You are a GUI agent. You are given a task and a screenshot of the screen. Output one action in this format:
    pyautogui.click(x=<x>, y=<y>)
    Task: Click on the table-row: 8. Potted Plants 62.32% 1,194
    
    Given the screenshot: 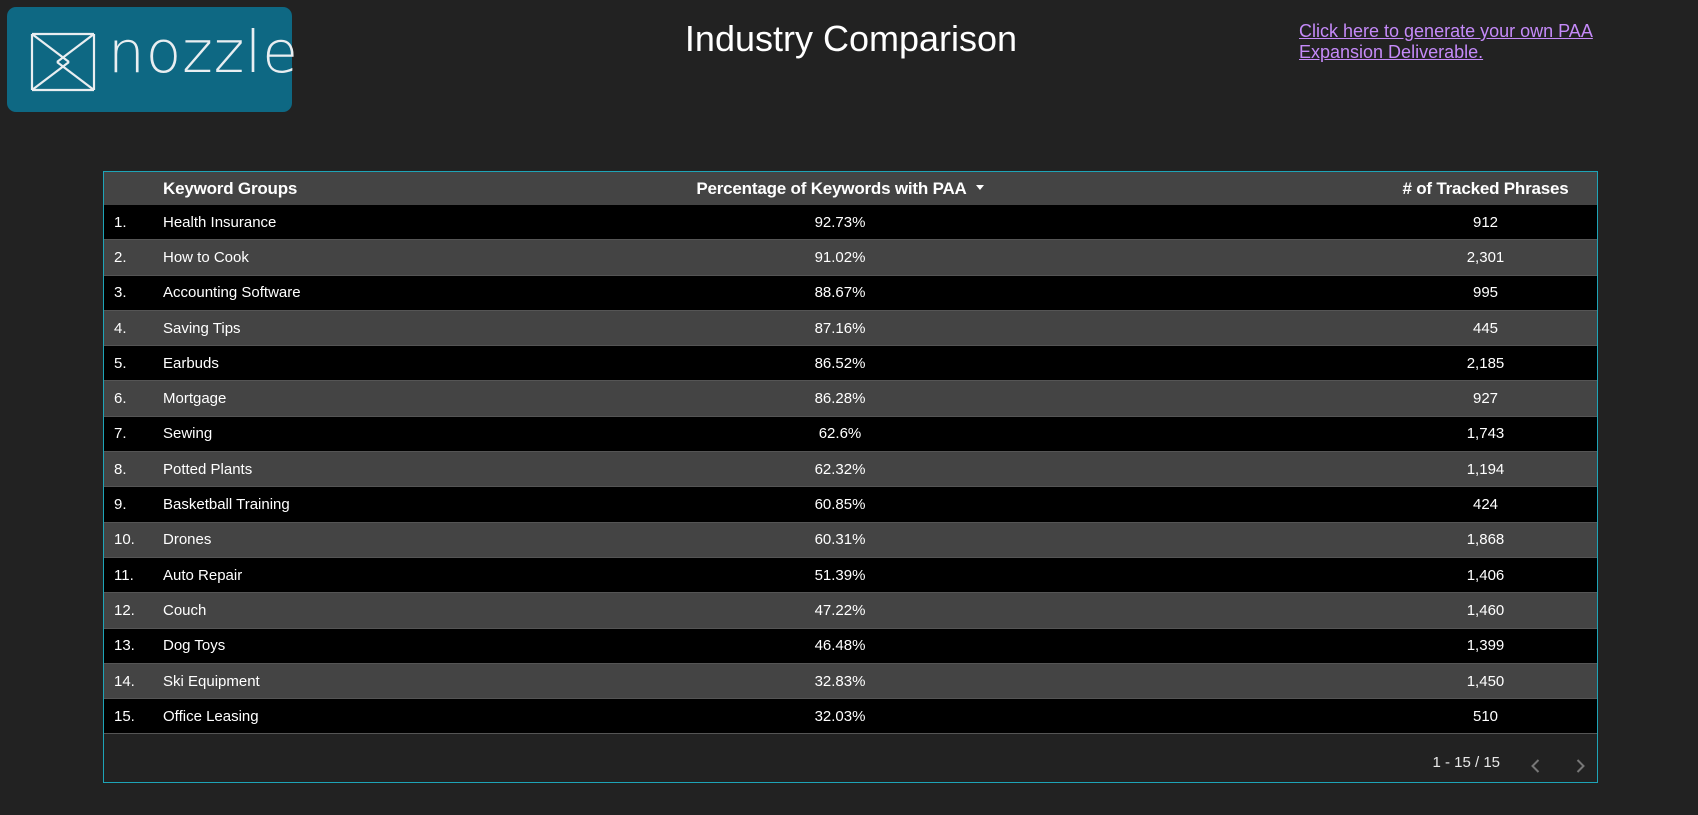 What is the action you would take?
    pyautogui.click(x=850, y=470)
    